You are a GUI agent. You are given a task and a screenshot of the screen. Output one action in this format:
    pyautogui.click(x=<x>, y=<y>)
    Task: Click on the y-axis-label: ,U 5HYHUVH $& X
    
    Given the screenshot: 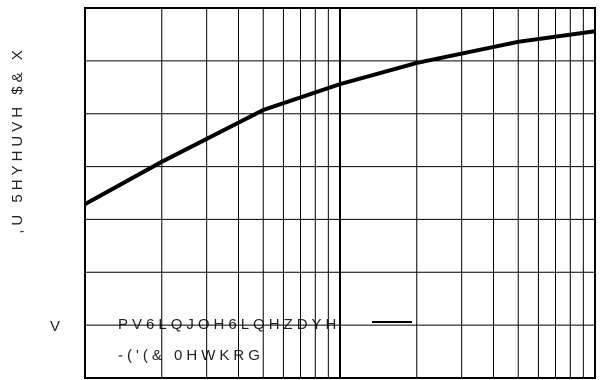 What is the action you would take?
    pyautogui.click(x=17, y=140)
    